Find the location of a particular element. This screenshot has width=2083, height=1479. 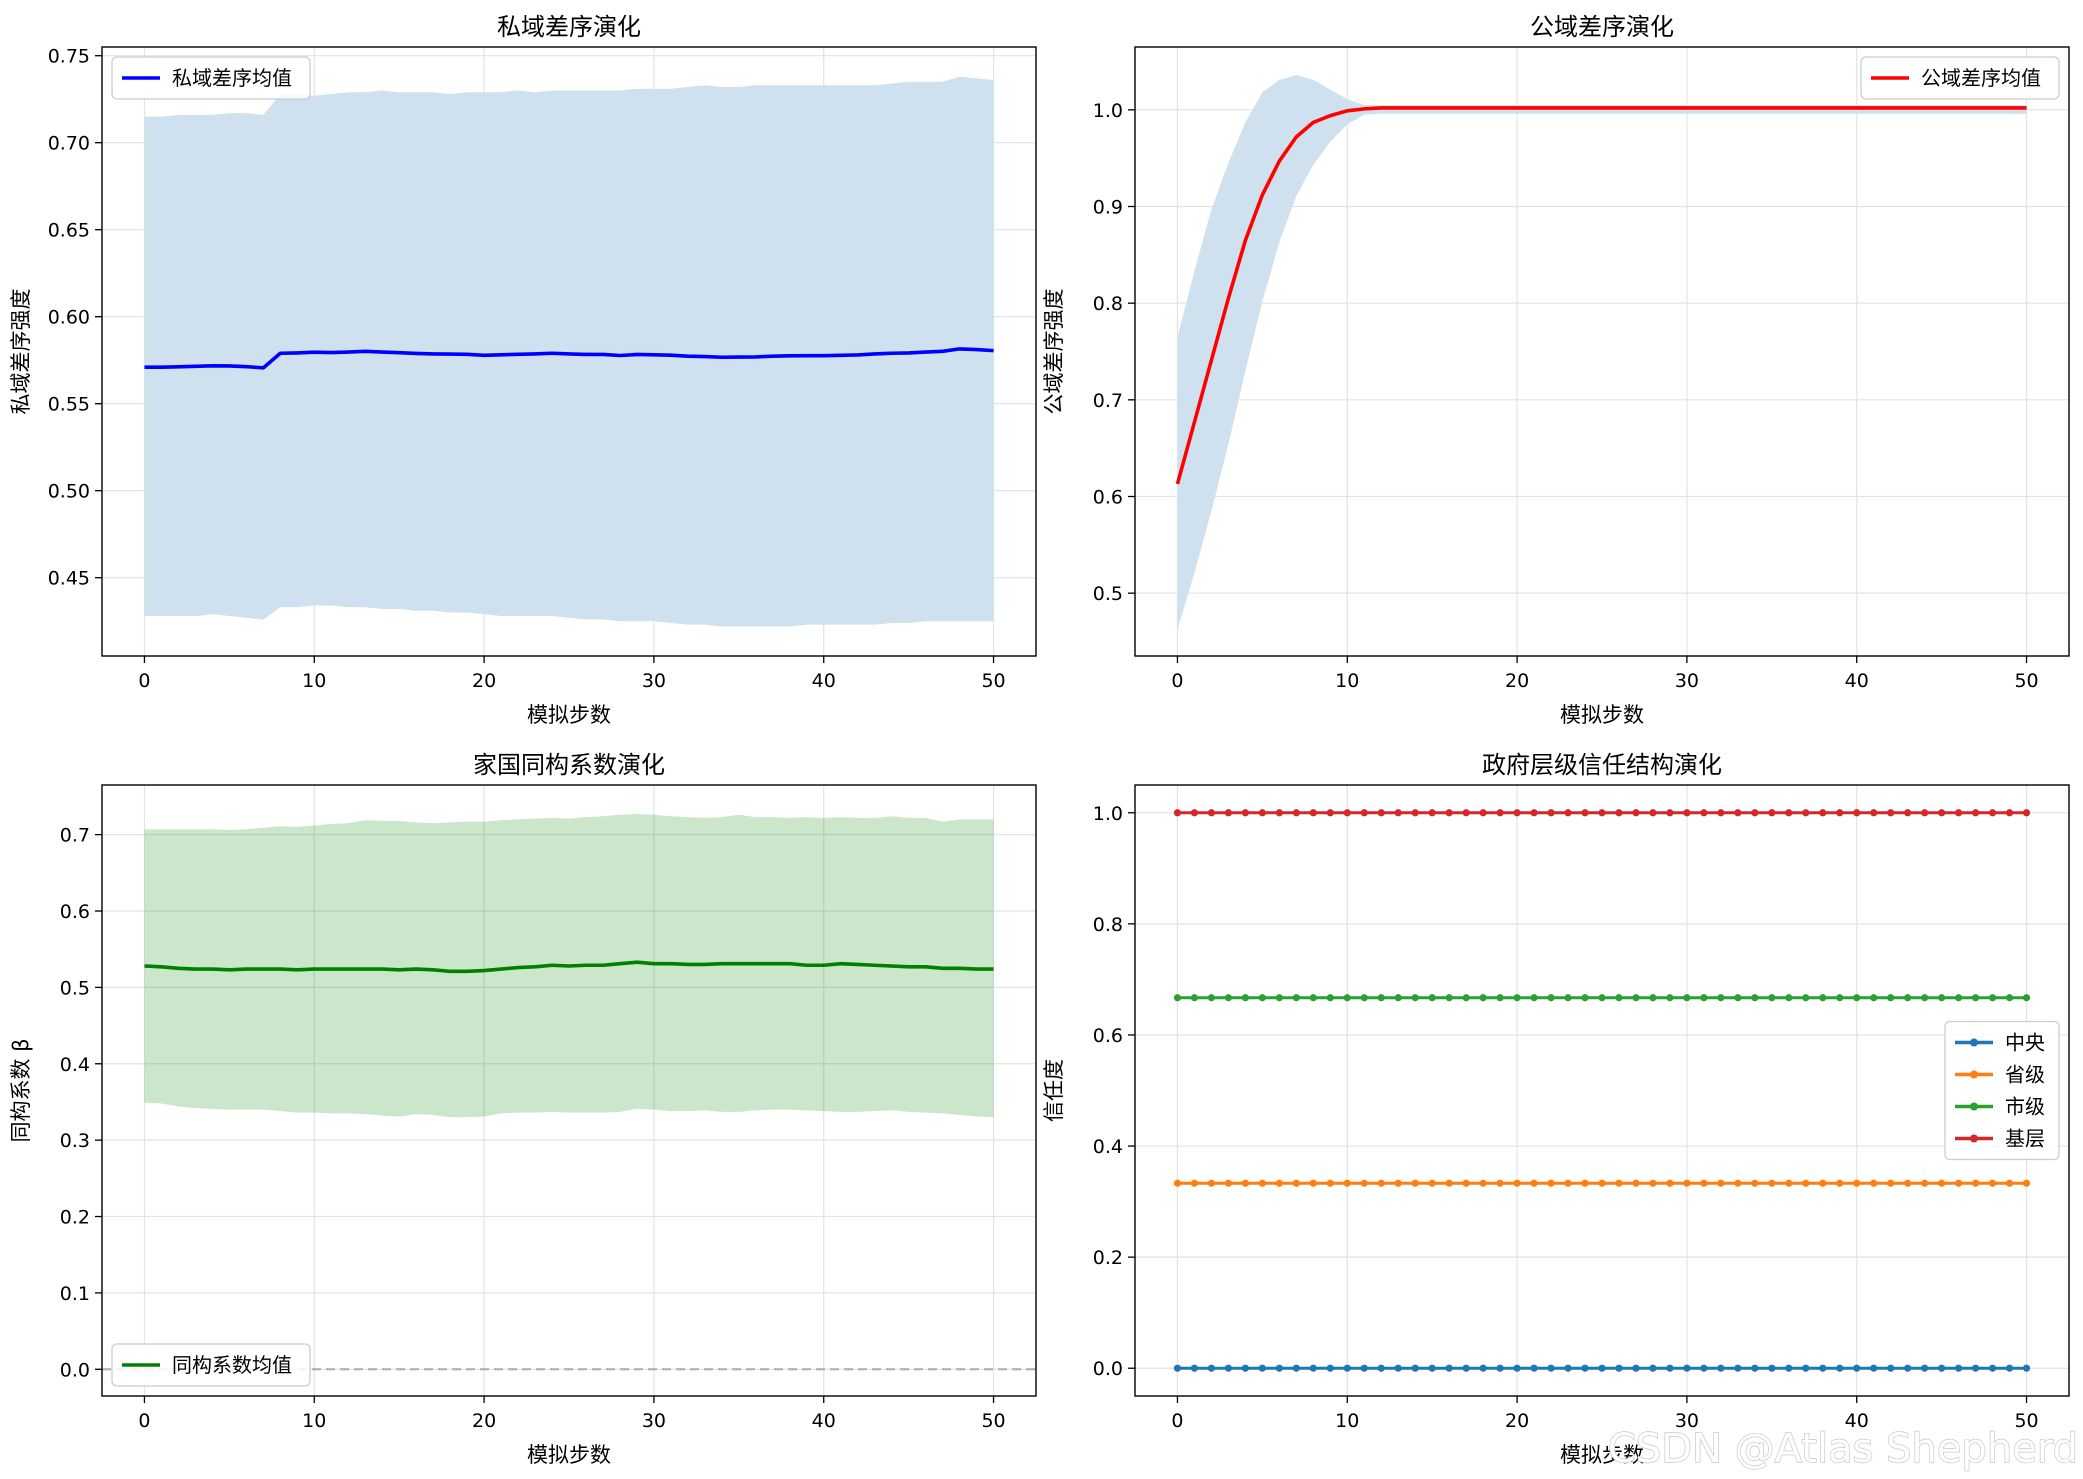

y-axis-label: 私域差序强度 is located at coordinates (21, 352).